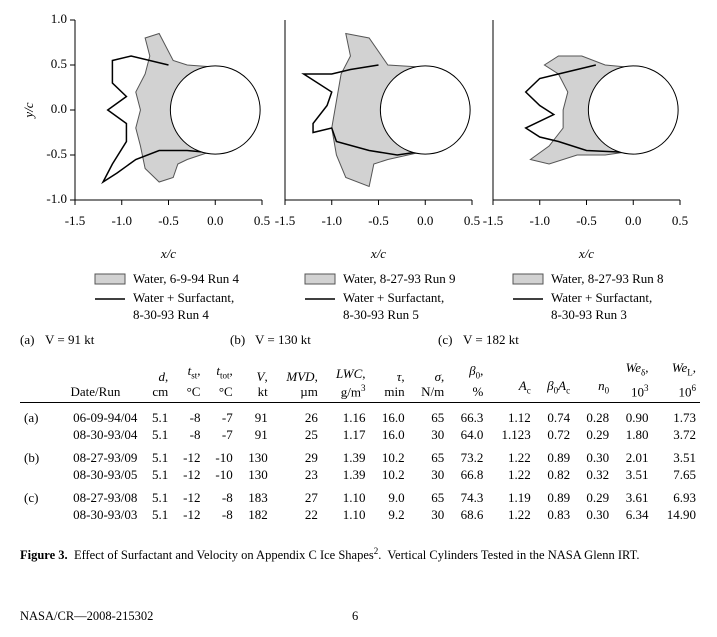 Image resolution: width=717 pixels, height=637 pixels. I want to click on table-cell: 0.28, so click(598, 417).